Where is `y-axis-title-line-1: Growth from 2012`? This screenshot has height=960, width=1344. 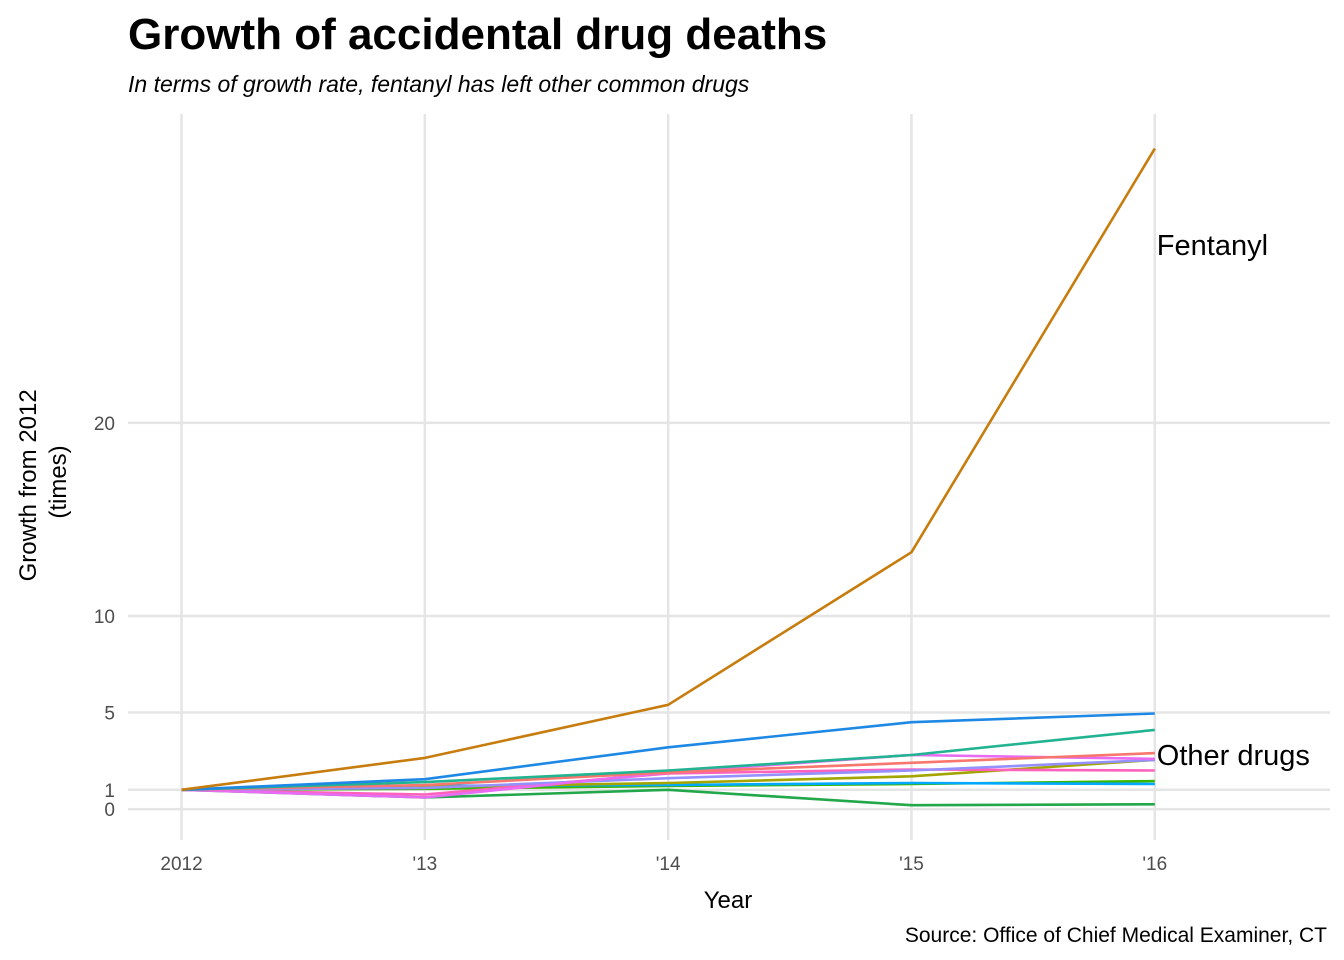 y-axis-title-line-1: Growth from 2012 is located at coordinates (28, 485).